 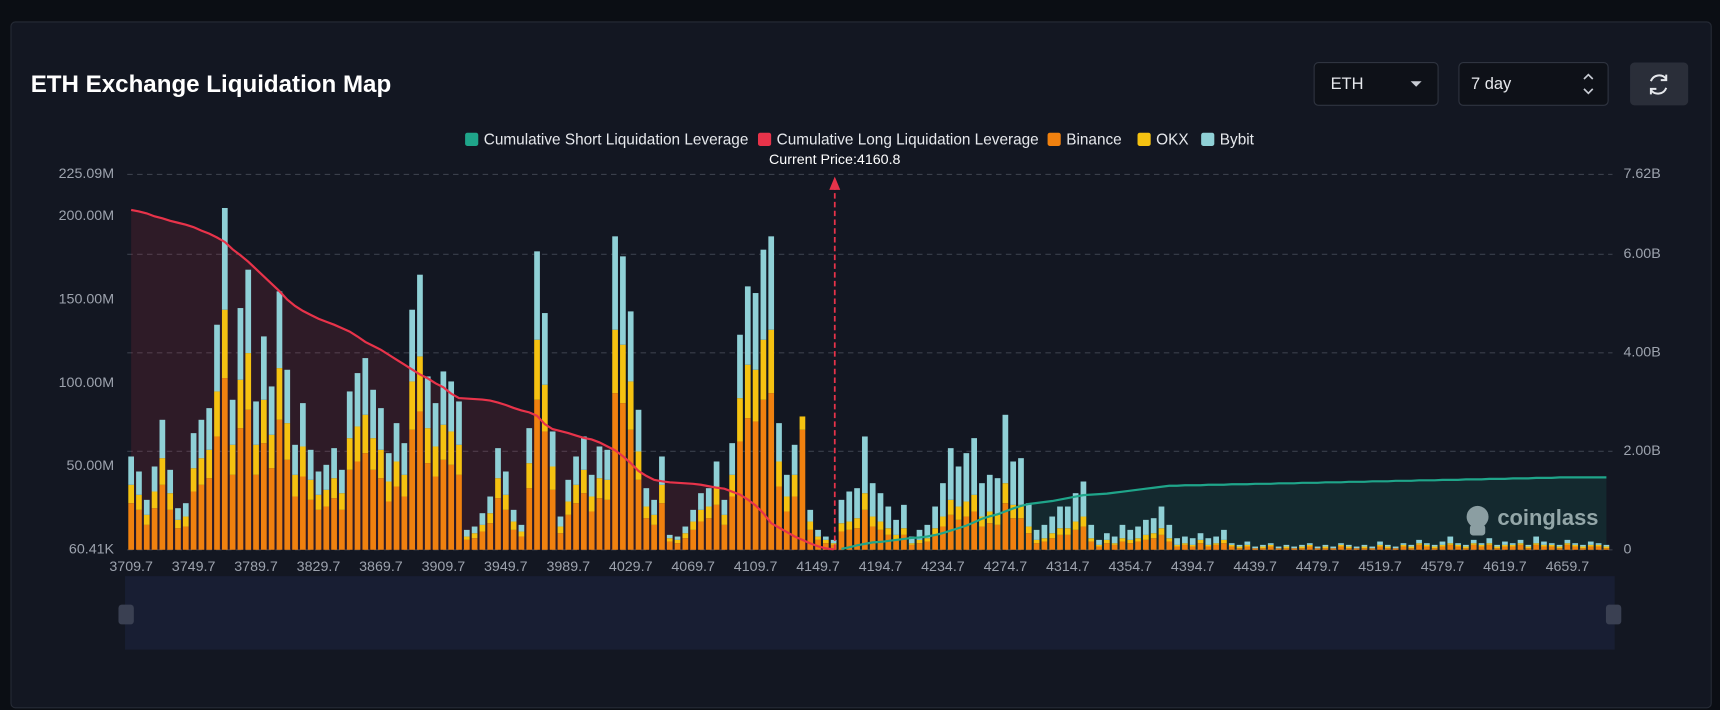 What do you see at coordinates (693, 567) in the screenshot?
I see `x-tick-label: 4069.7` at bounding box center [693, 567].